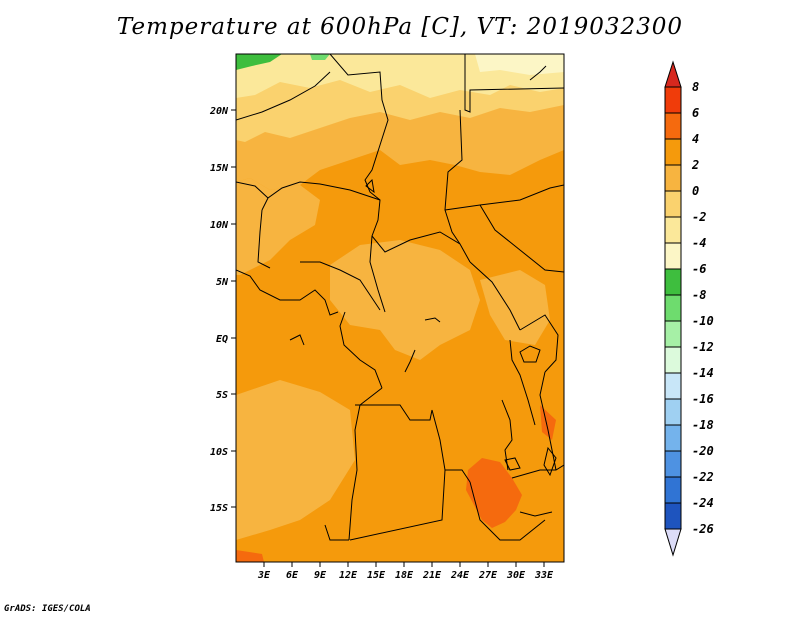 The height and width of the screenshot is (618, 800). What do you see at coordinates (673, 74) in the screenshot?
I see `colorbar-over-triangle` at bounding box center [673, 74].